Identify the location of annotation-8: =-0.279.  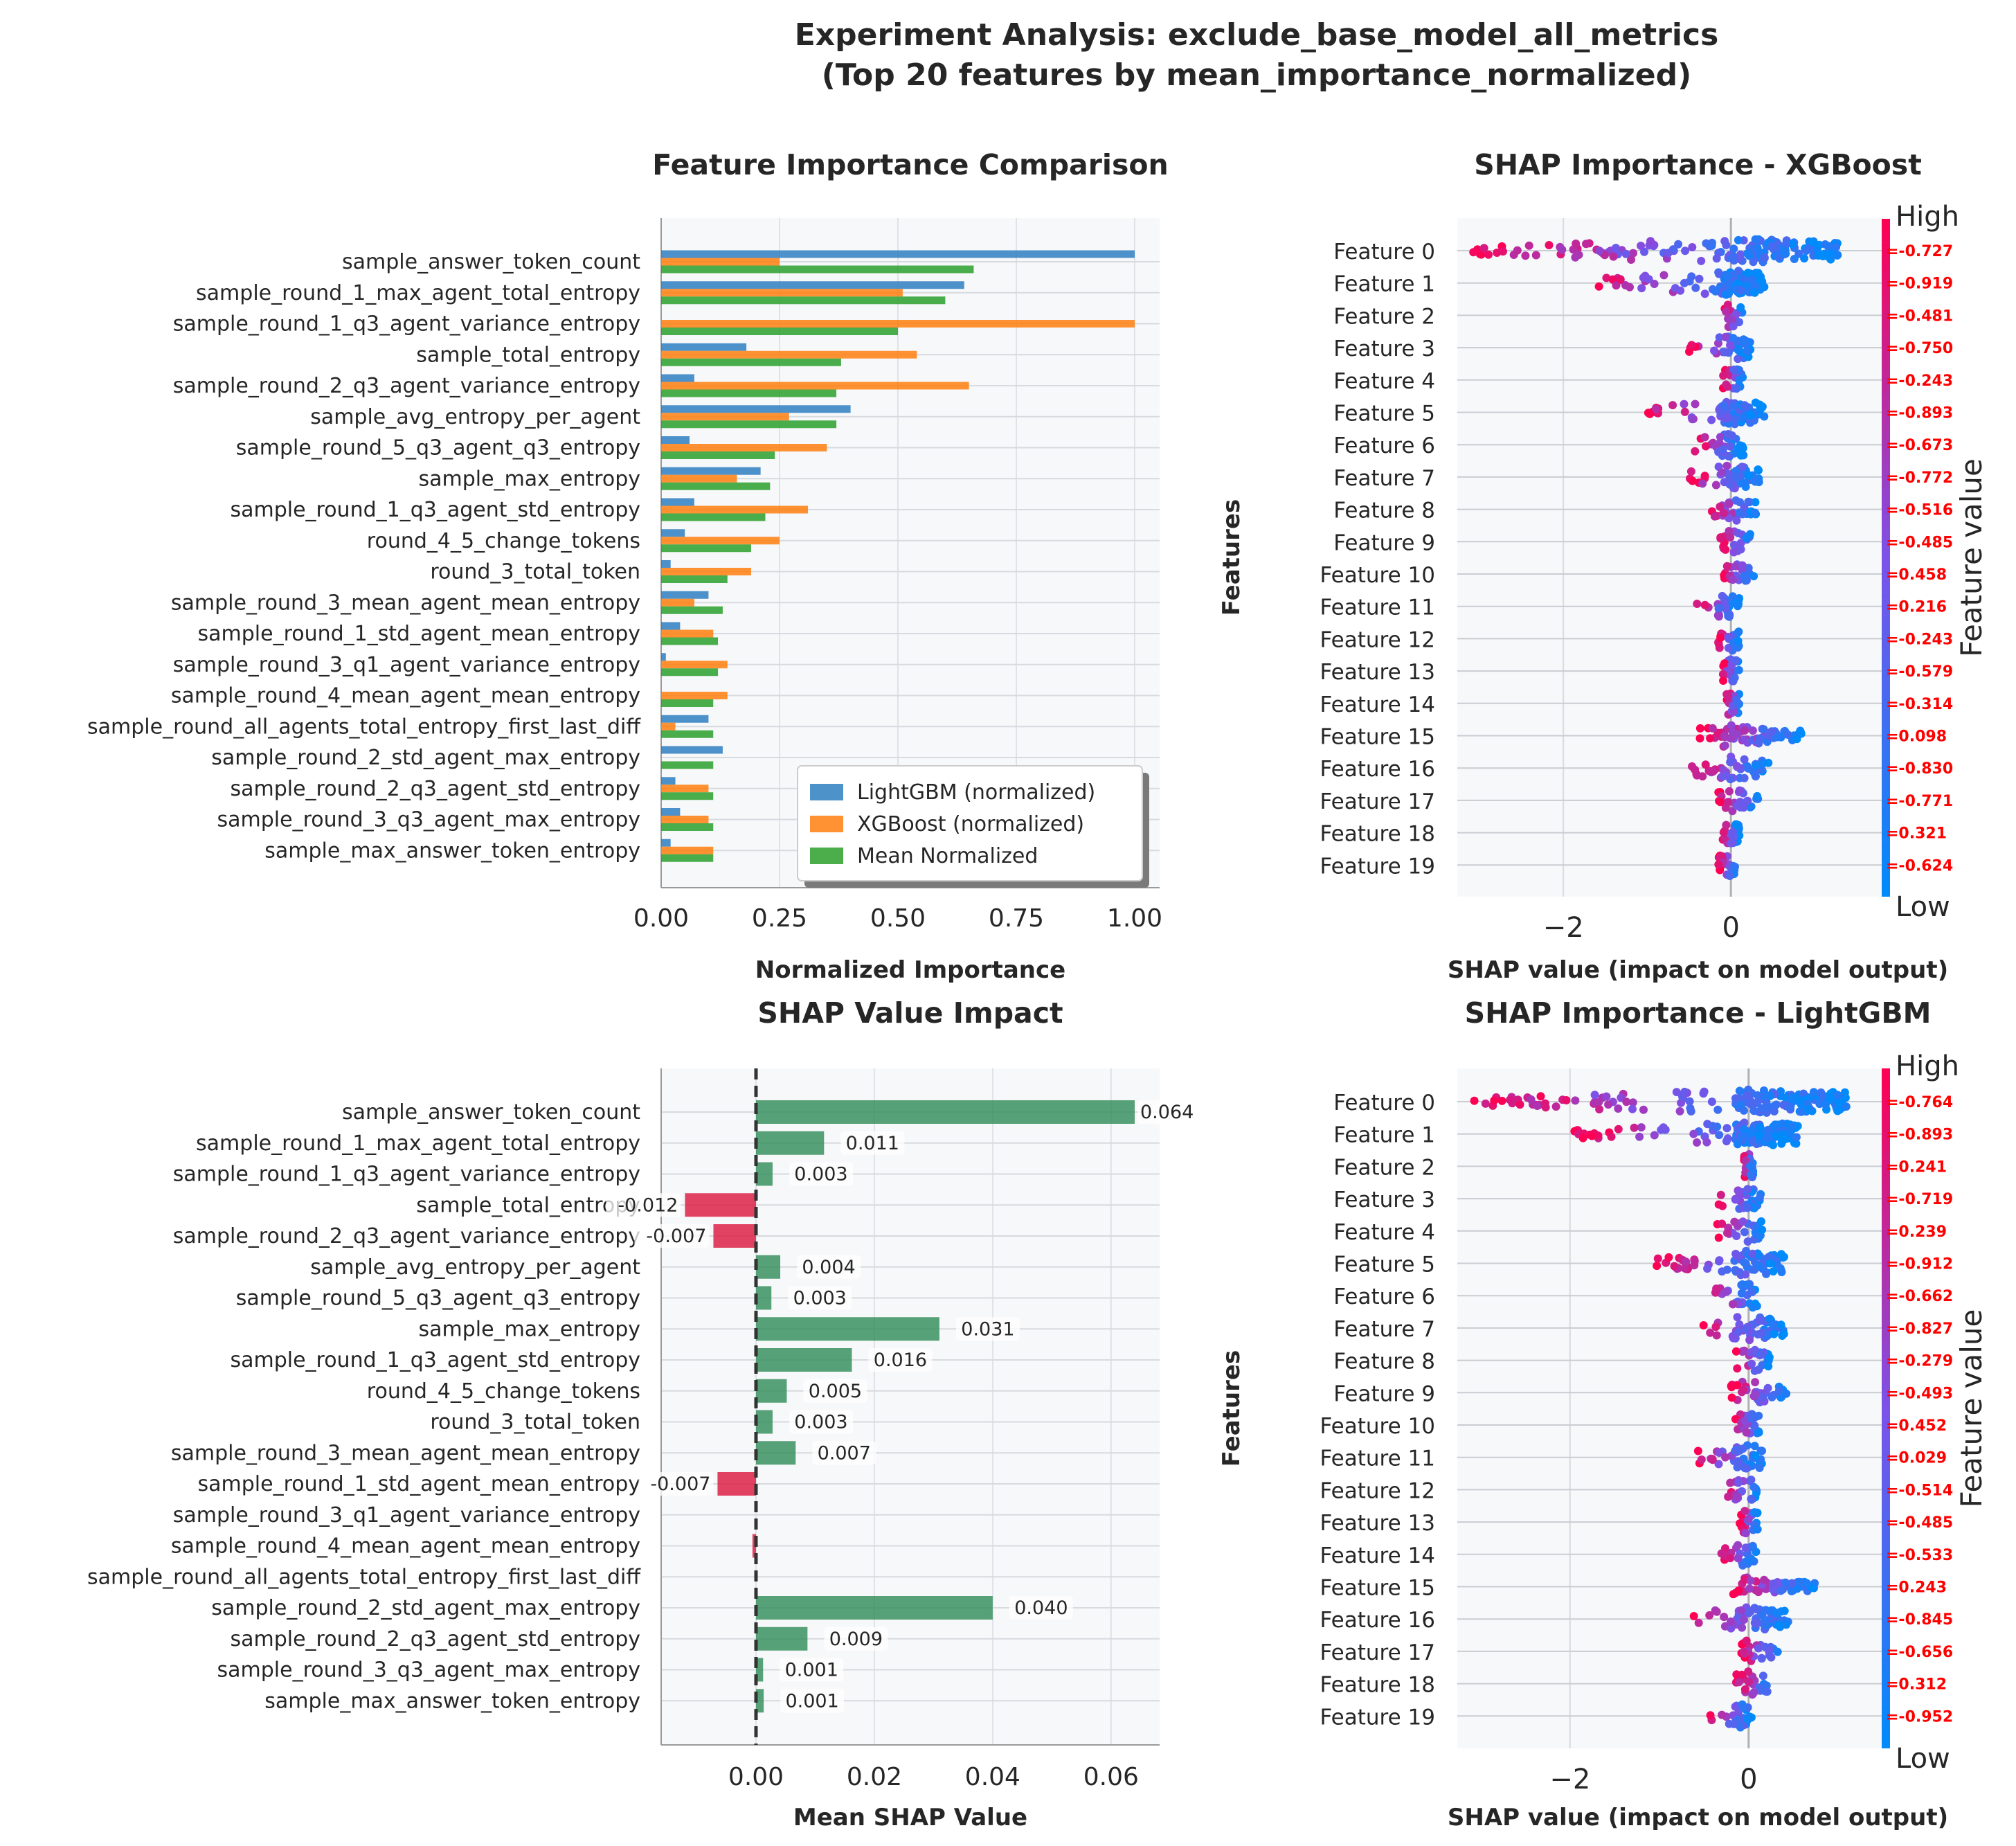
(1919, 1361).